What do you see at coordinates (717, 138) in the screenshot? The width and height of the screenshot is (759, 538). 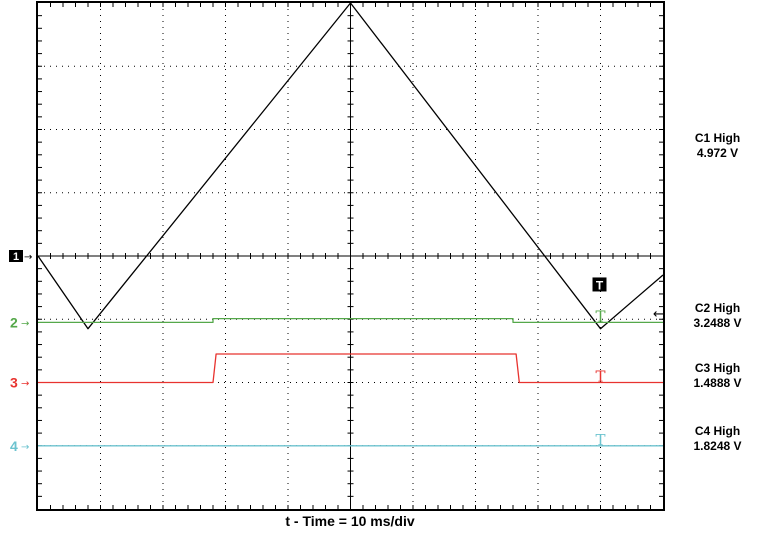 I see `measurement-c1-label: C1 High` at bounding box center [717, 138].